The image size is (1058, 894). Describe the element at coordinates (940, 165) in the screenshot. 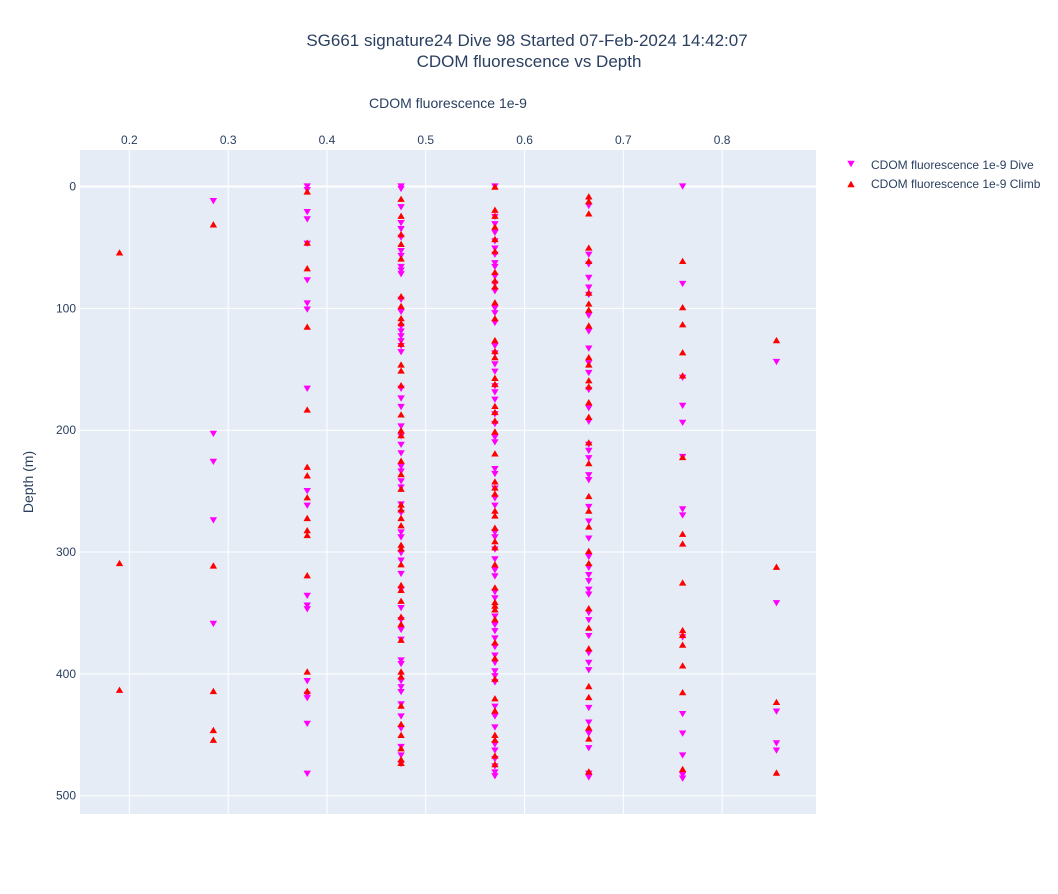

I see `legend-item-dive: CDOM fluorescence 1e-9 Dive` at that location.